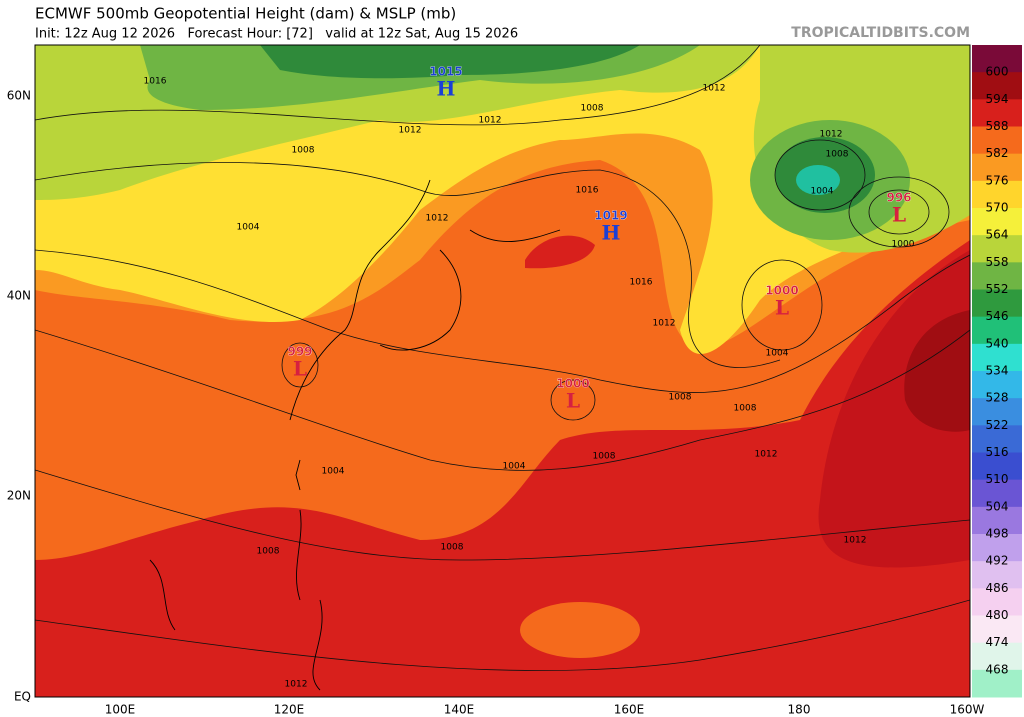 This screenshot has width=1024, height=717. I want to click on center-value: 996, so click(898, 198).